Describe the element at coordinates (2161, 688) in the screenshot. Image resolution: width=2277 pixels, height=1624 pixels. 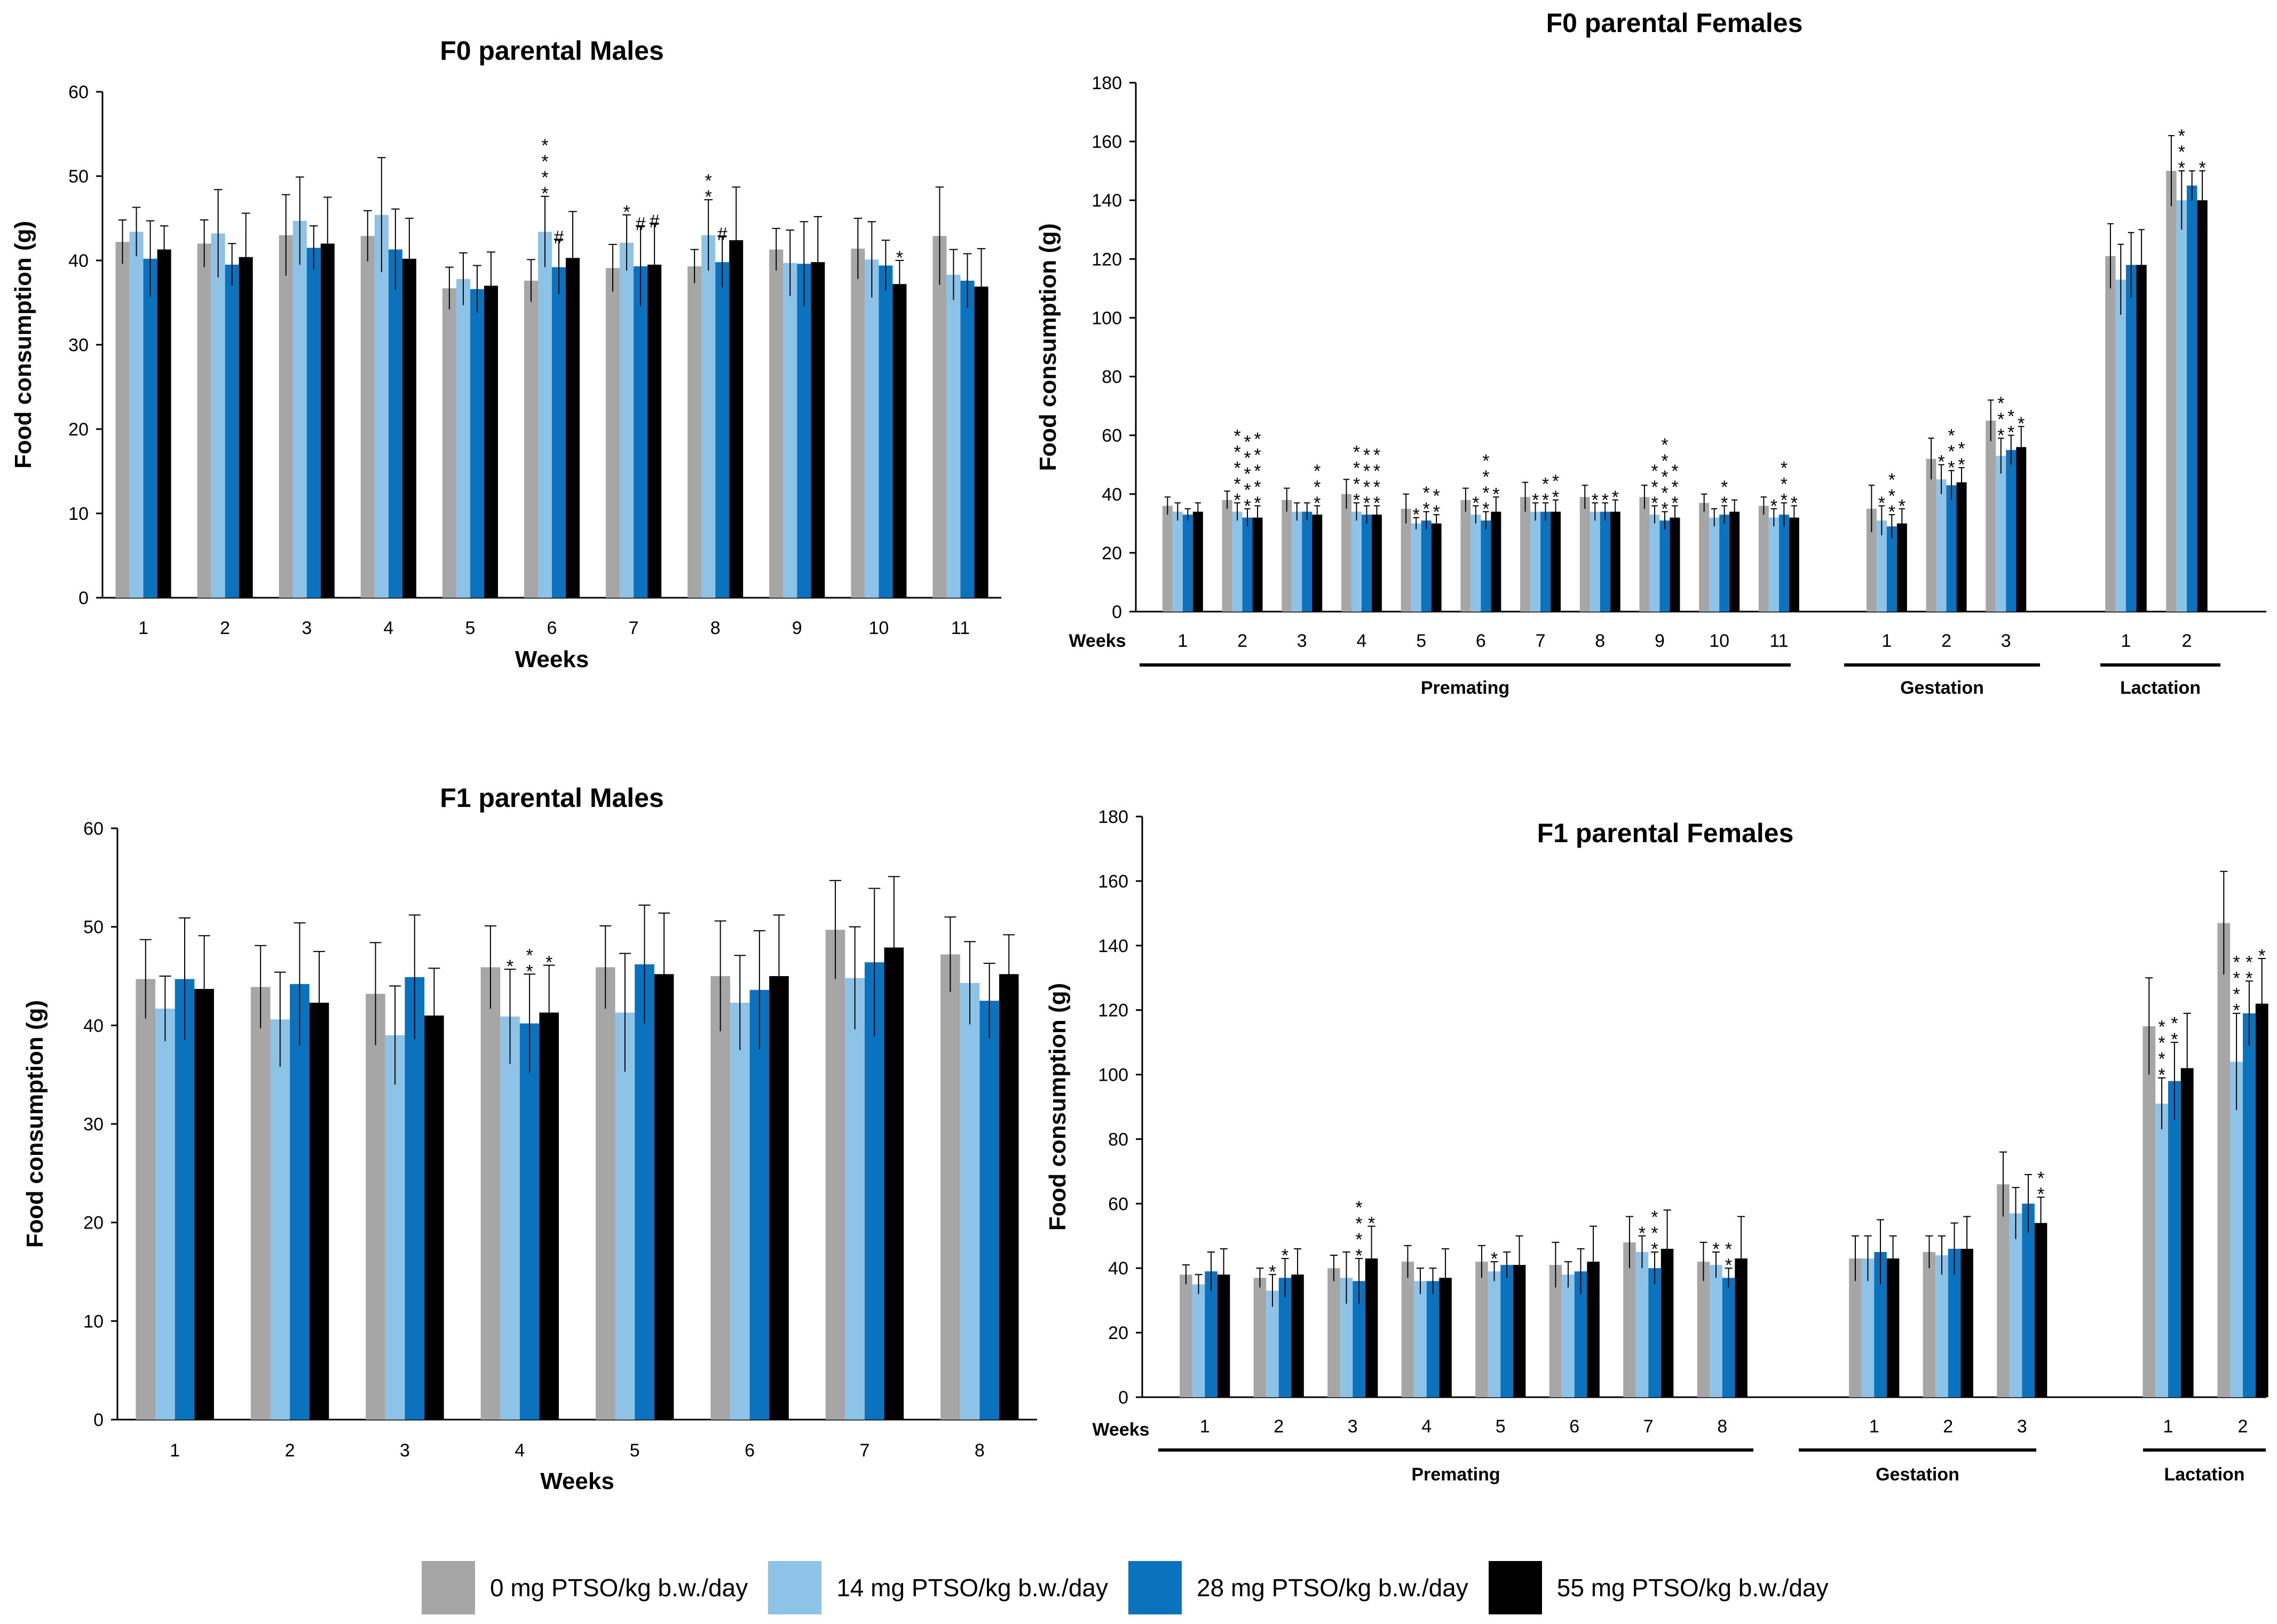
I see `group-label: Lactation` at that location.